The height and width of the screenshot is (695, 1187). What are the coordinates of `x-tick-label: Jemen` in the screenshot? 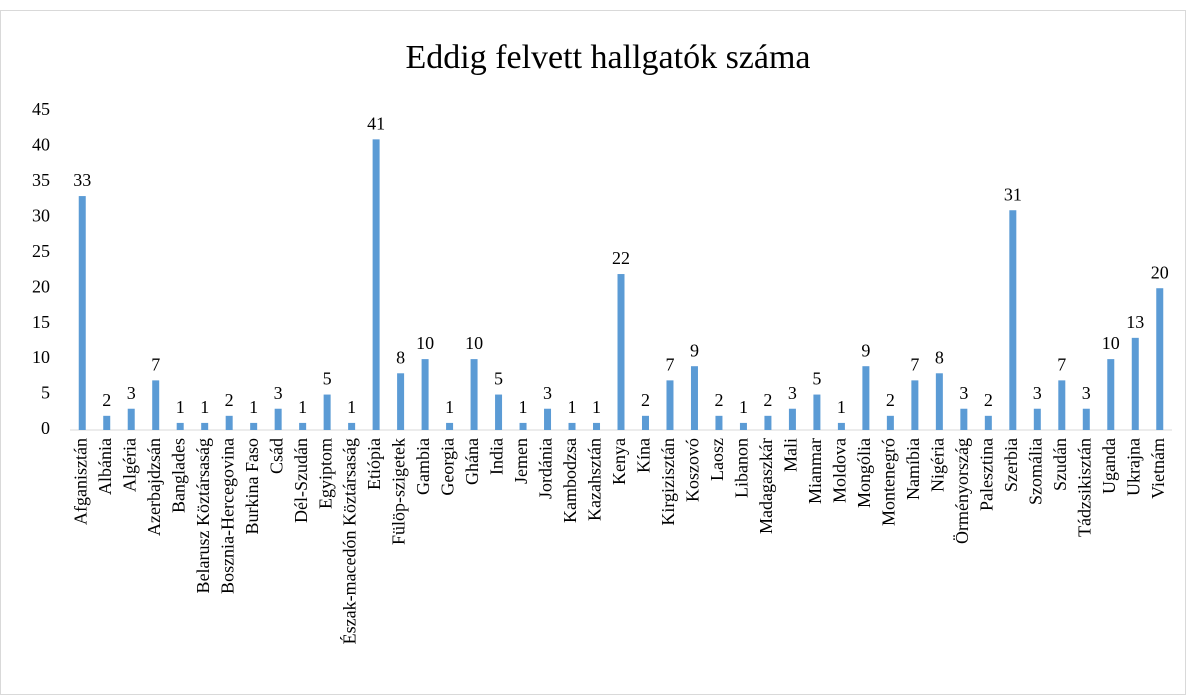 It's located at (521, 461).